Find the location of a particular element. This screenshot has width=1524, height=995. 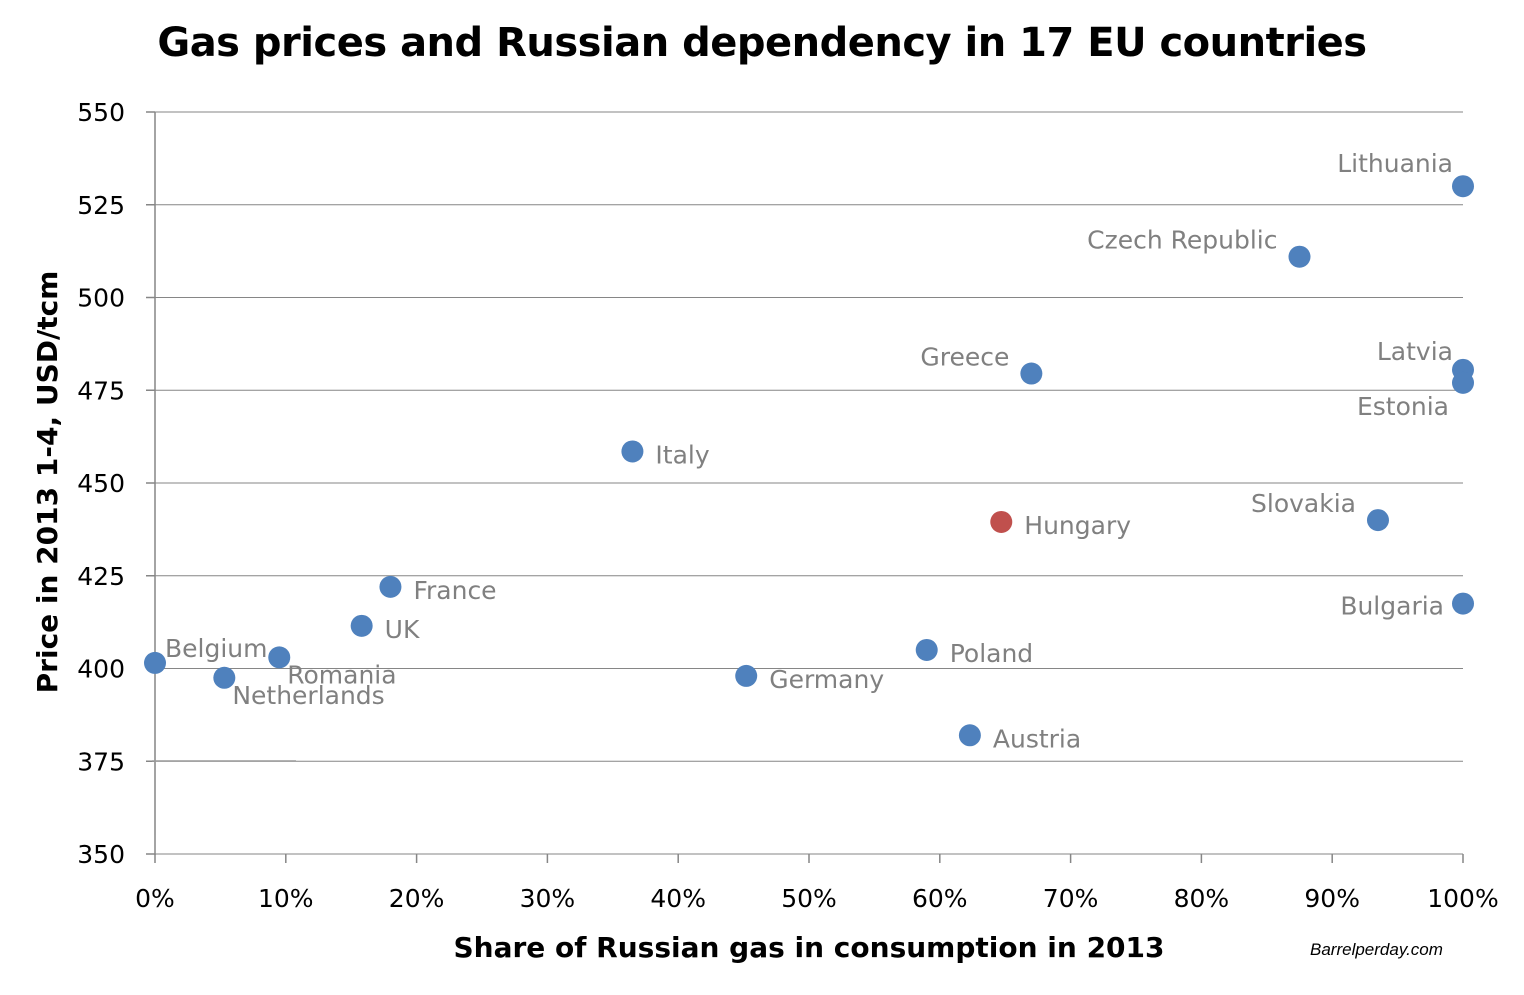

point-romania is located at coordinates (279, 657).